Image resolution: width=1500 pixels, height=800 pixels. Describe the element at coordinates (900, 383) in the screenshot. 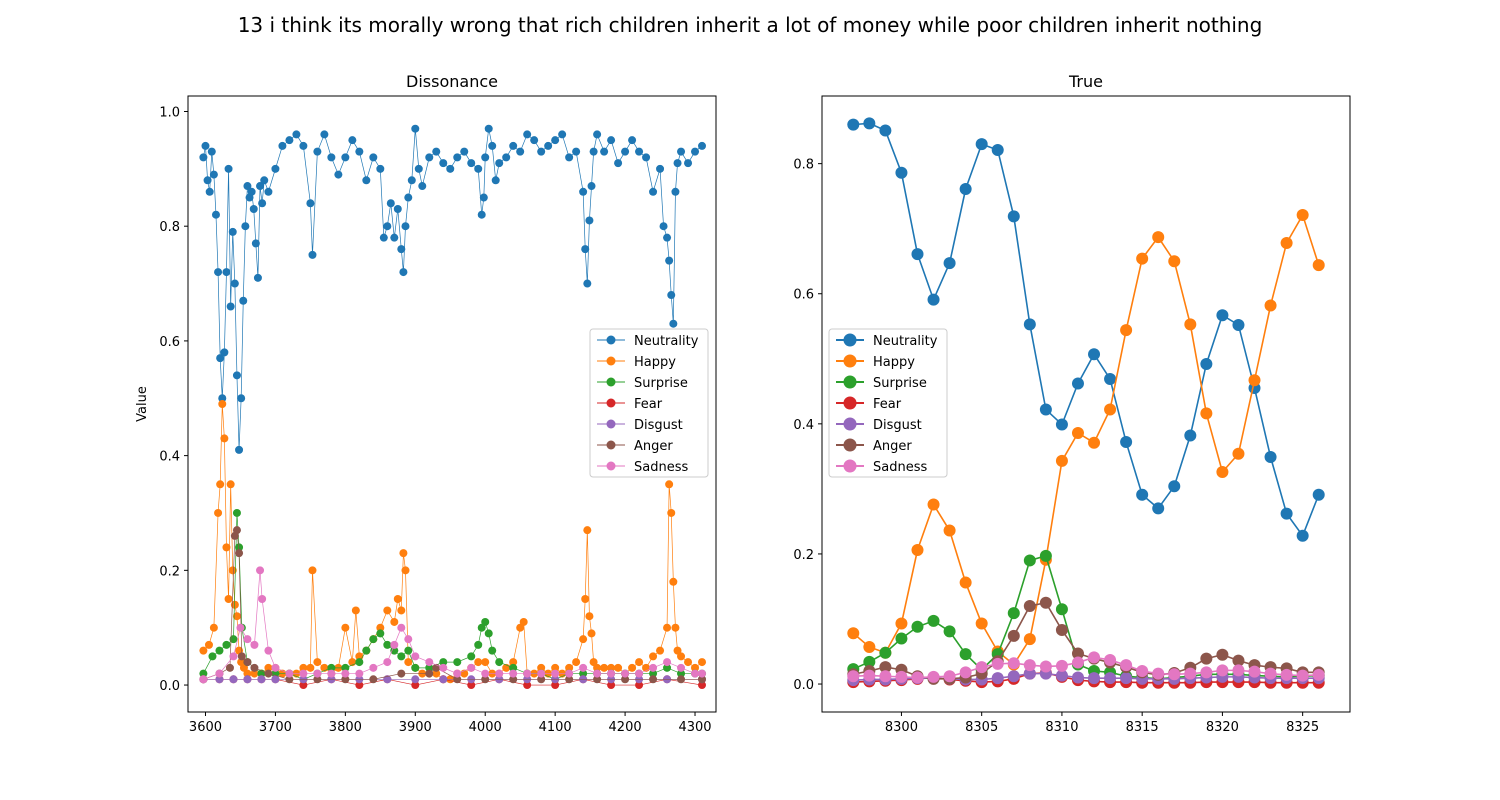

I see `true-legend-label-surprise: Surprise` at that location.